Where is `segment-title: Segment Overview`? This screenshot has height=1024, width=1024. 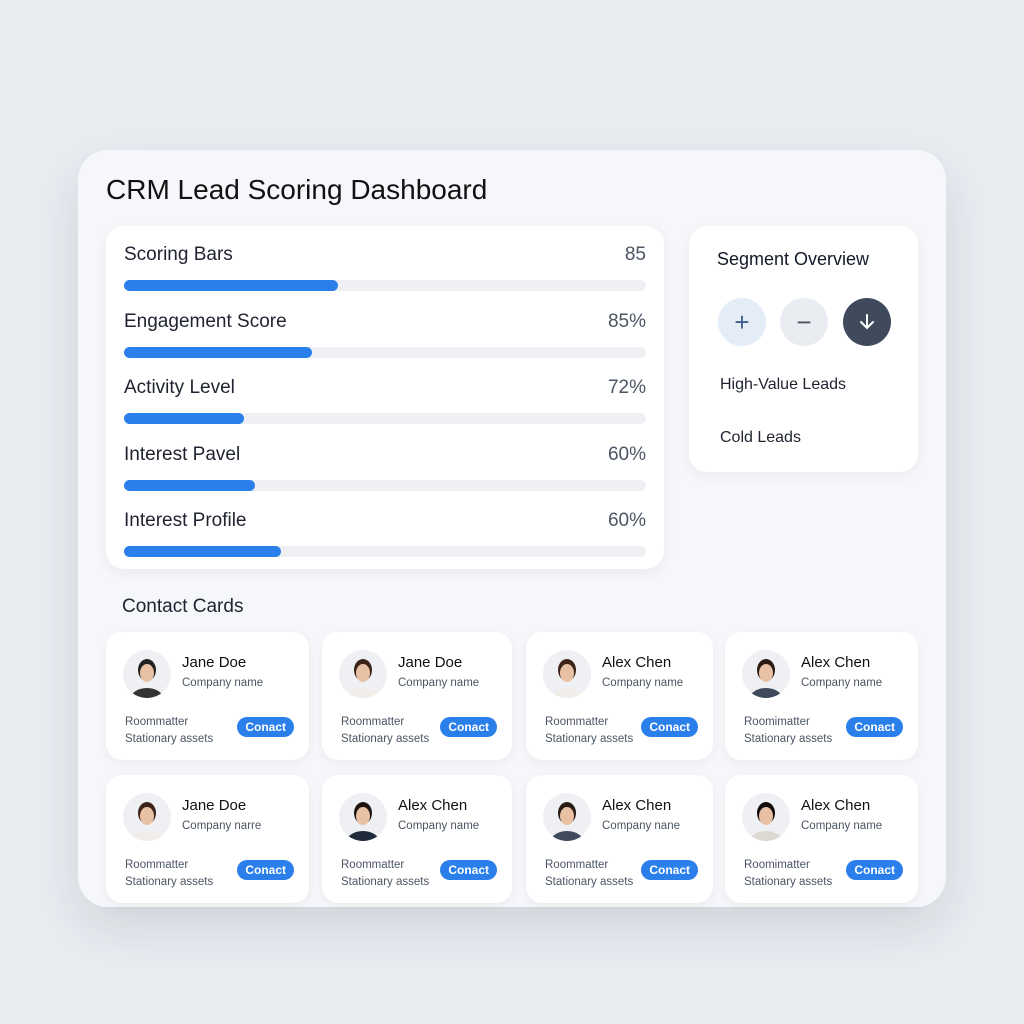
segment-title: Segment Overview is located at coordinates (793, 259).